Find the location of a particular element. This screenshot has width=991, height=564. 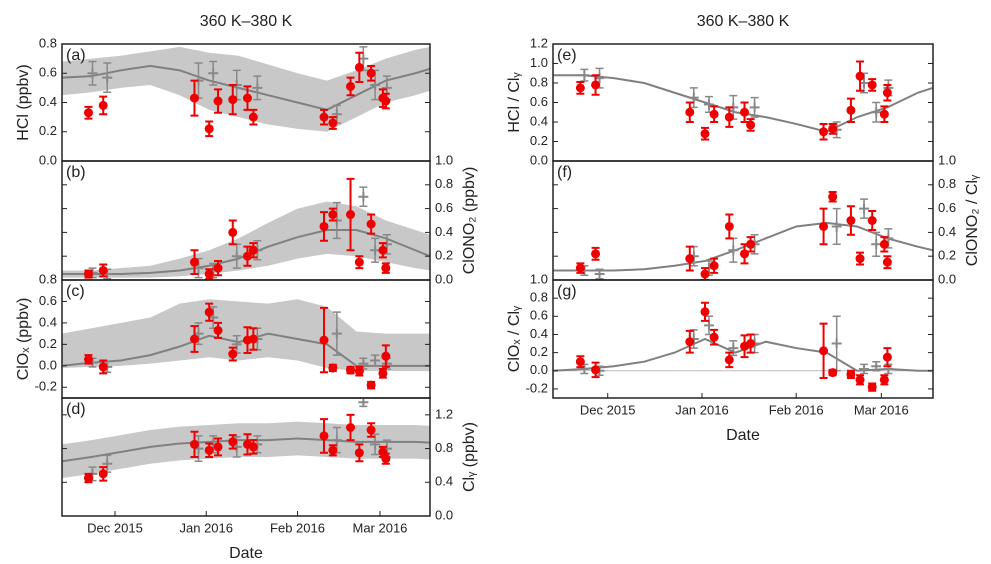

y-tick-label: -0.2 is located at coordinates (537, 387).